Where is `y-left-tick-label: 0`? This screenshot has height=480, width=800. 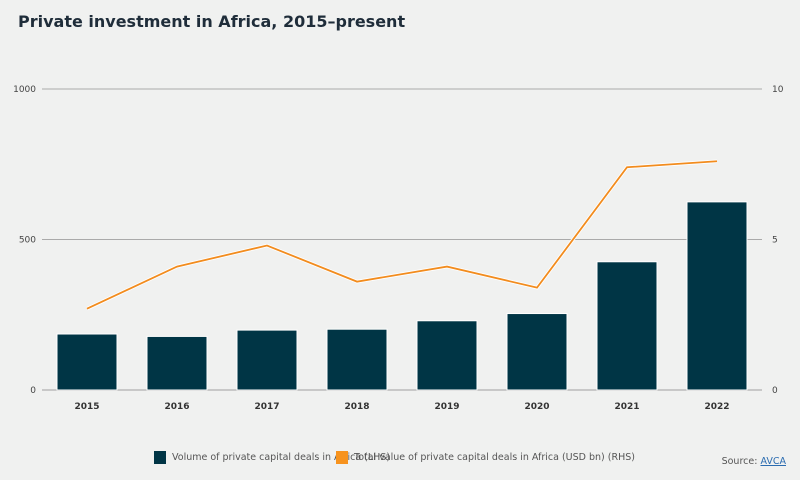
y-left-tick-label: 0 is located at coordinates (33, 391).